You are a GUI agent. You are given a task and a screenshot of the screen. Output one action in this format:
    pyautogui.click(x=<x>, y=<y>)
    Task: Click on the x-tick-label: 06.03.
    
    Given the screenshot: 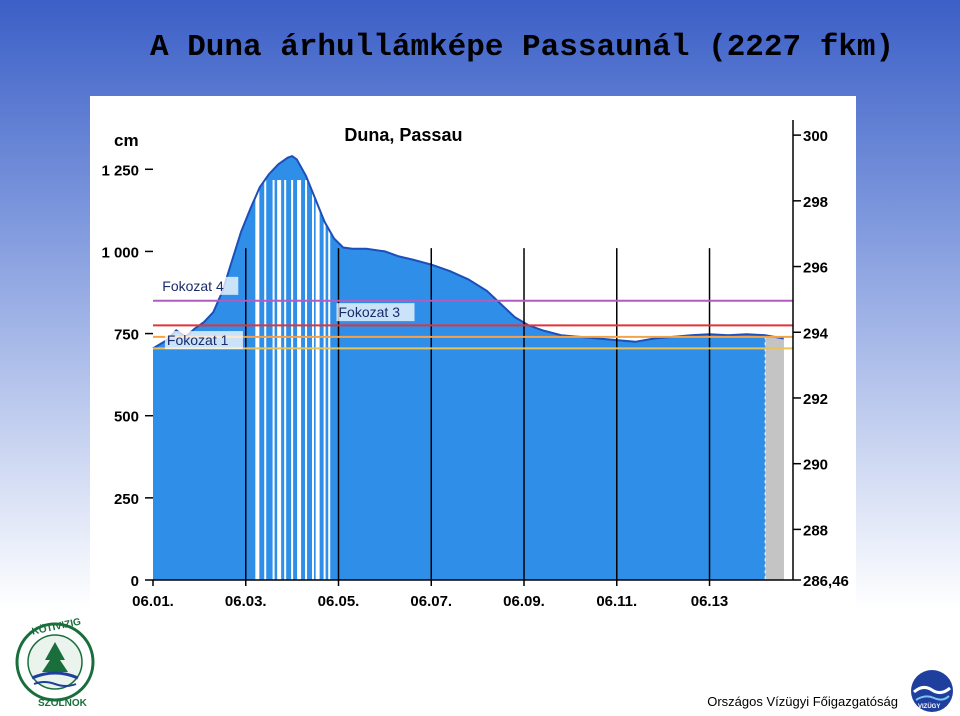 What is the action you would take?
    pyautogui.click(x=246, y=601)
    